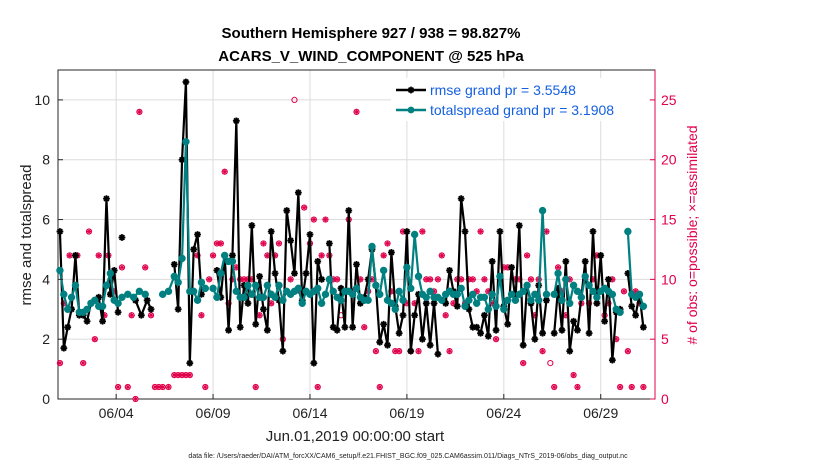 The image size is (830, 470). Describe the element at coordinates (411, 90) in the screenshot. I see `legend-rmse-marker` at that location.